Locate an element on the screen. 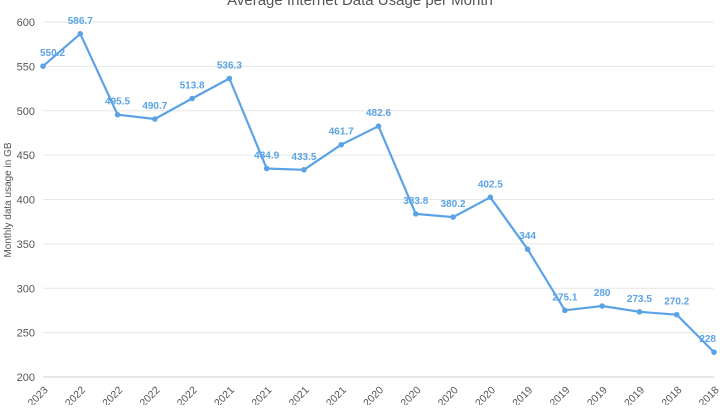 This screenshot has width=720, height=410. data-label: 550.2 is located at coordinates (52, 53).